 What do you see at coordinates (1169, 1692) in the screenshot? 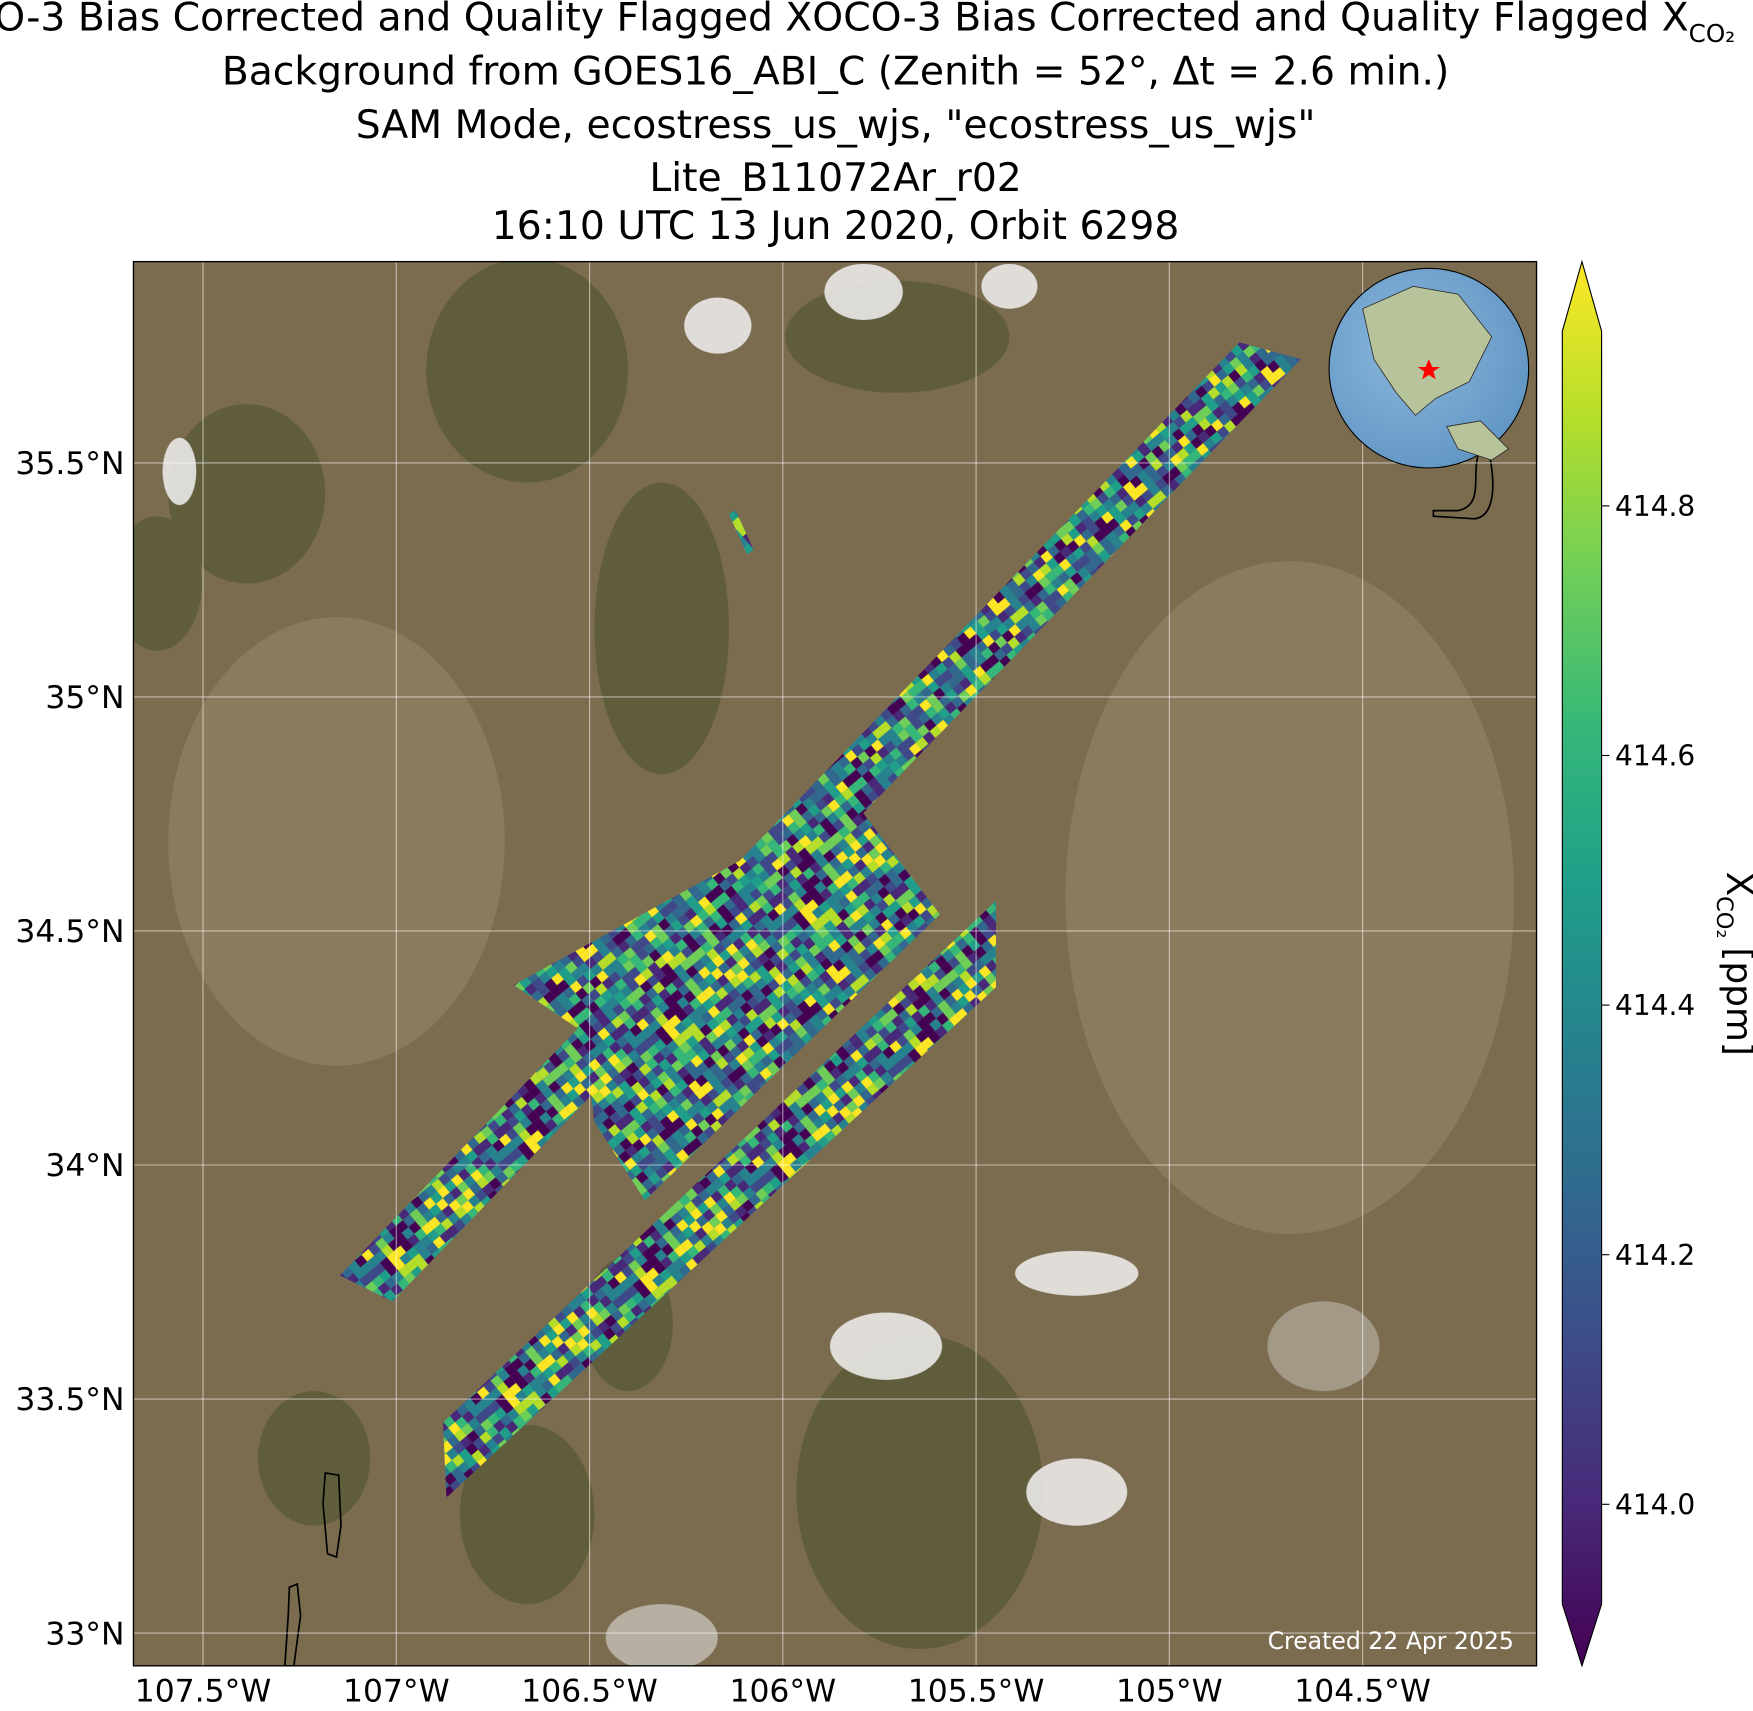
I see `x-tick-label: 105°W` at bounding box center [1169, 1692].